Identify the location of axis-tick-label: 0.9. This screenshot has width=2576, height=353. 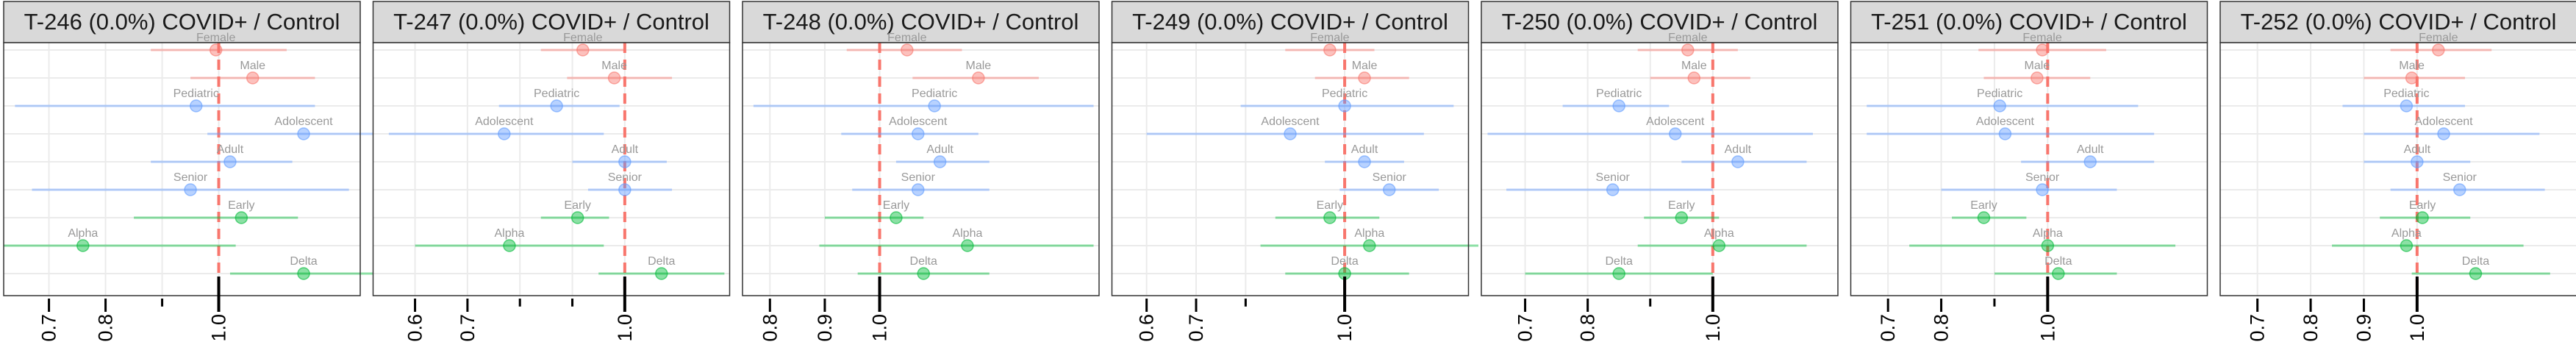
(825, 328).